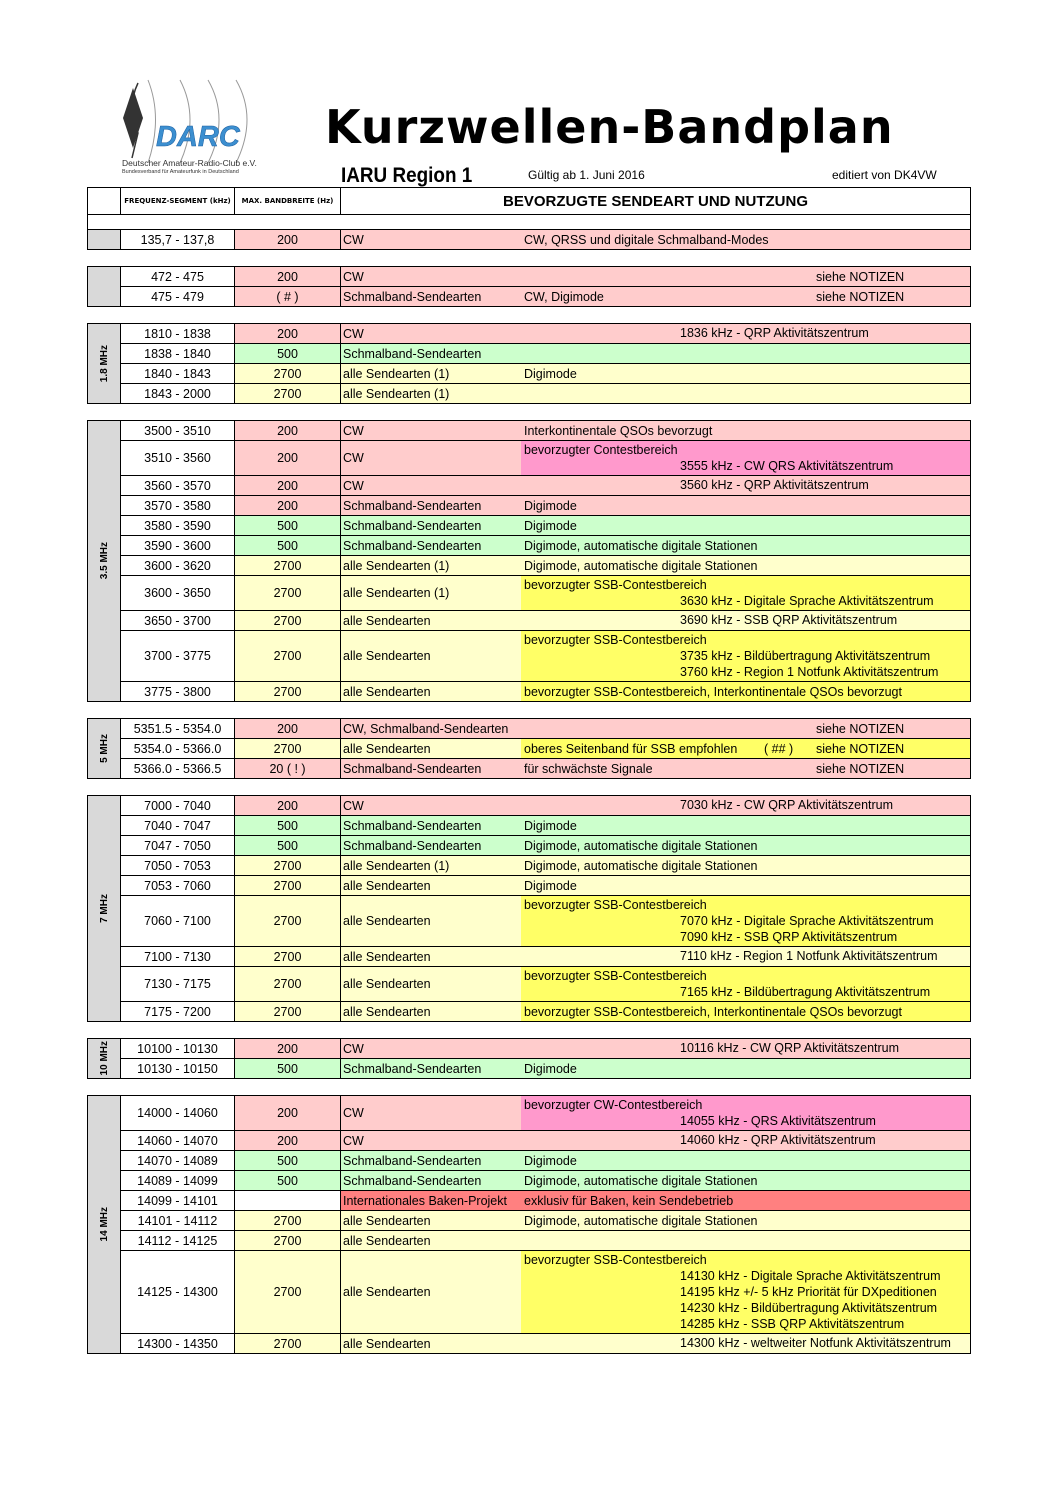  What do you see at coordinates (655, 201) in the screenshot?
I see `header-usage: BEVORZUGTE SENDEART UND NUTZUNG` at bounding box center [655, 201].